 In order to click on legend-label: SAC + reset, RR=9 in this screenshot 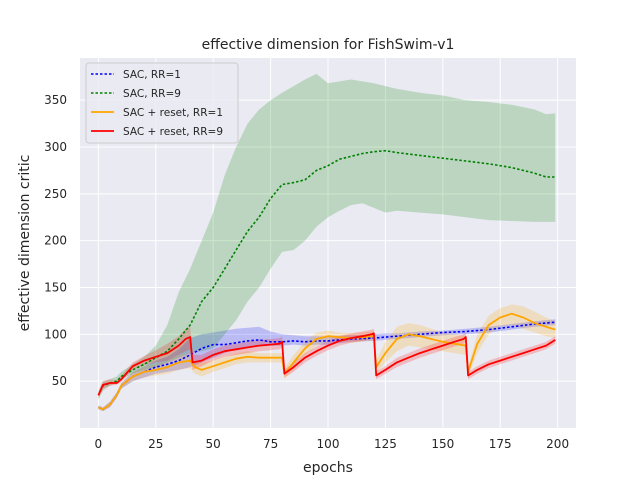, I will do `click(173, 132)`.